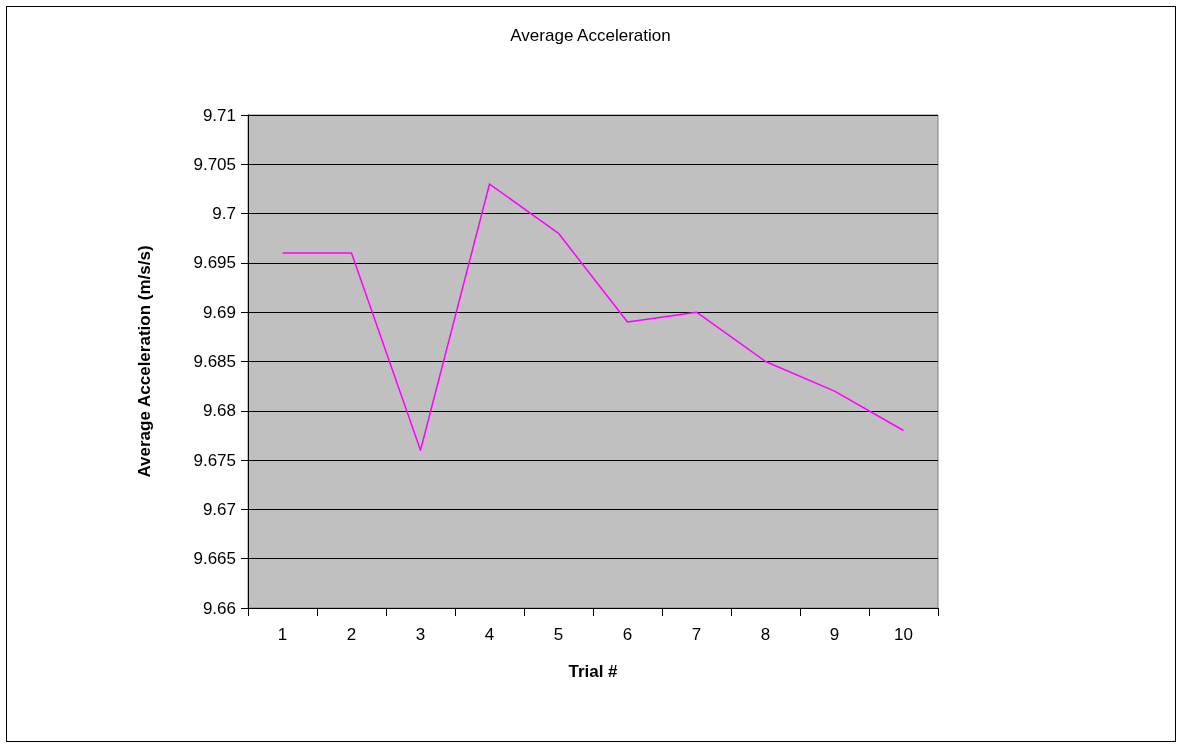 The width and height of the screenshot is (1181, 748). Describe the element at coordinates (219, 312) in the screenshot. I see `y-tick-label: 9.69` at that location.